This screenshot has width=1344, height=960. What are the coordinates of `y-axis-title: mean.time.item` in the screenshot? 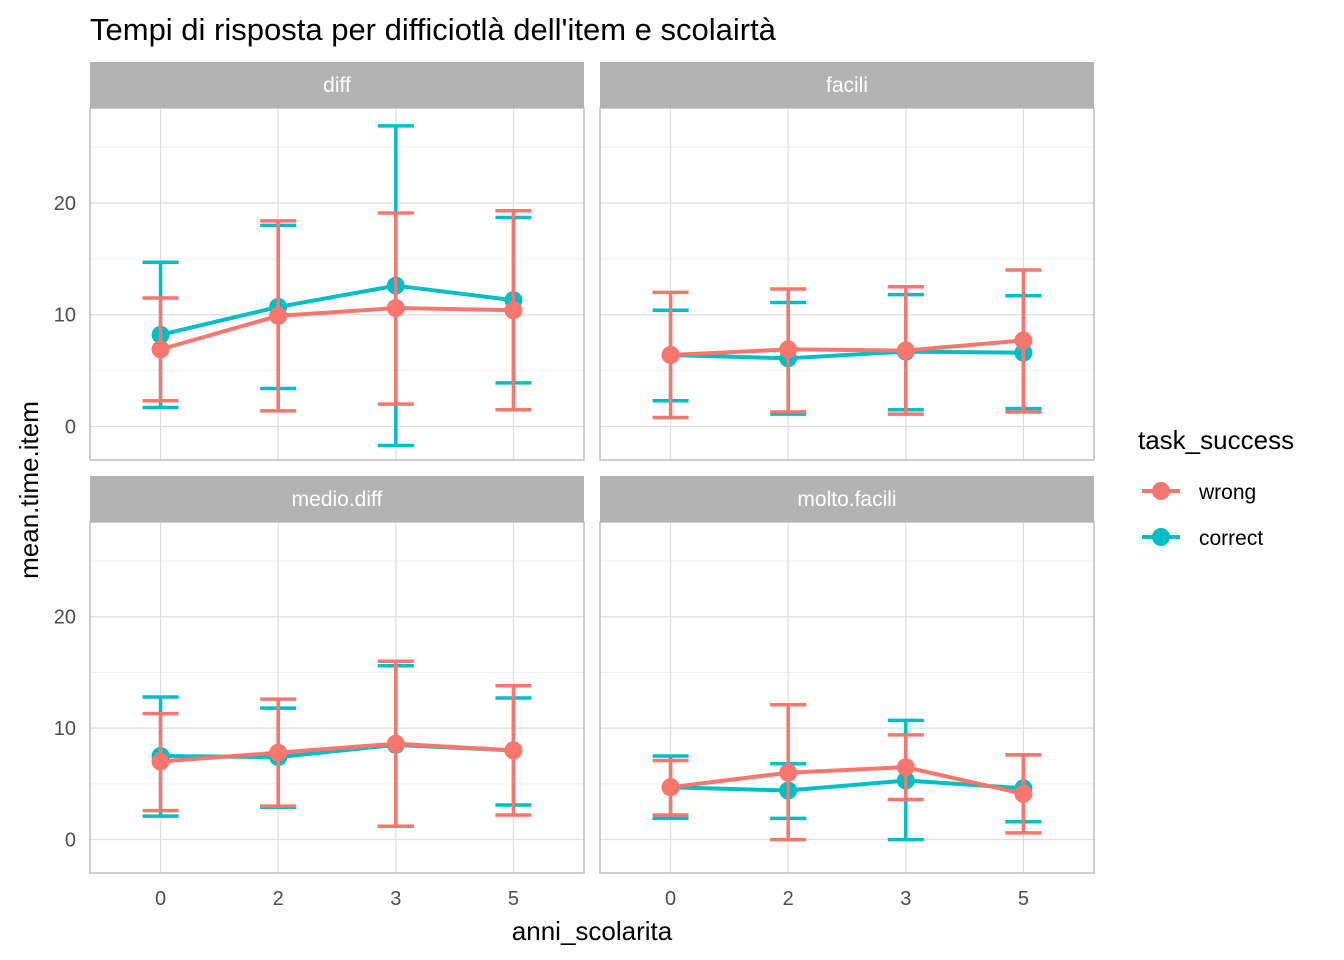 It's located at (29, 490).